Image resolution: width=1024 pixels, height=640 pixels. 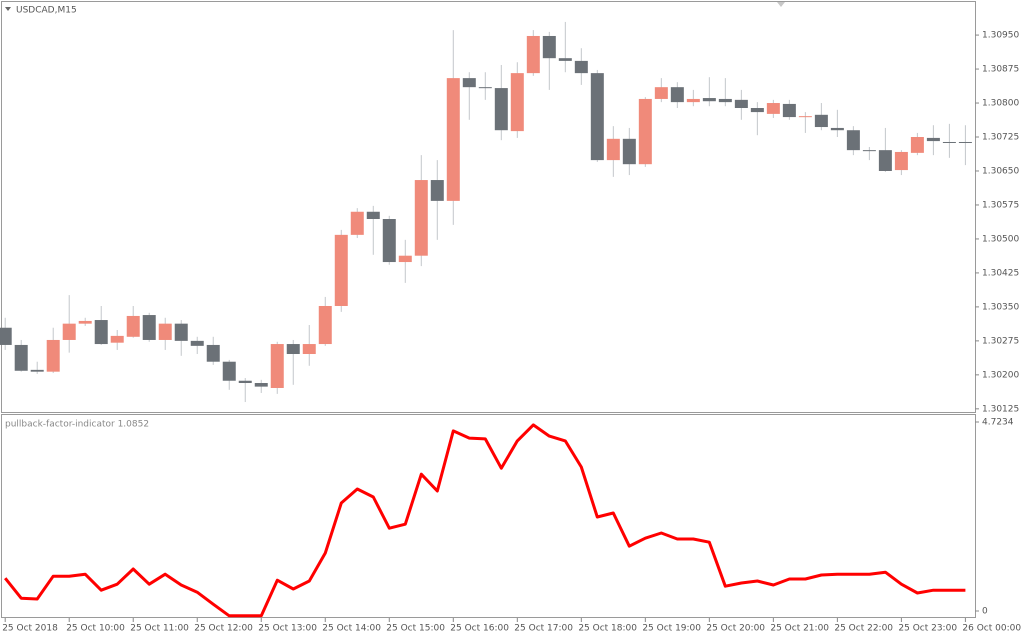 What do you see at coordinates (998, 423) in the screenshot?
I see `y-tick-label: 4.7234` at bounding box center [998, 423].